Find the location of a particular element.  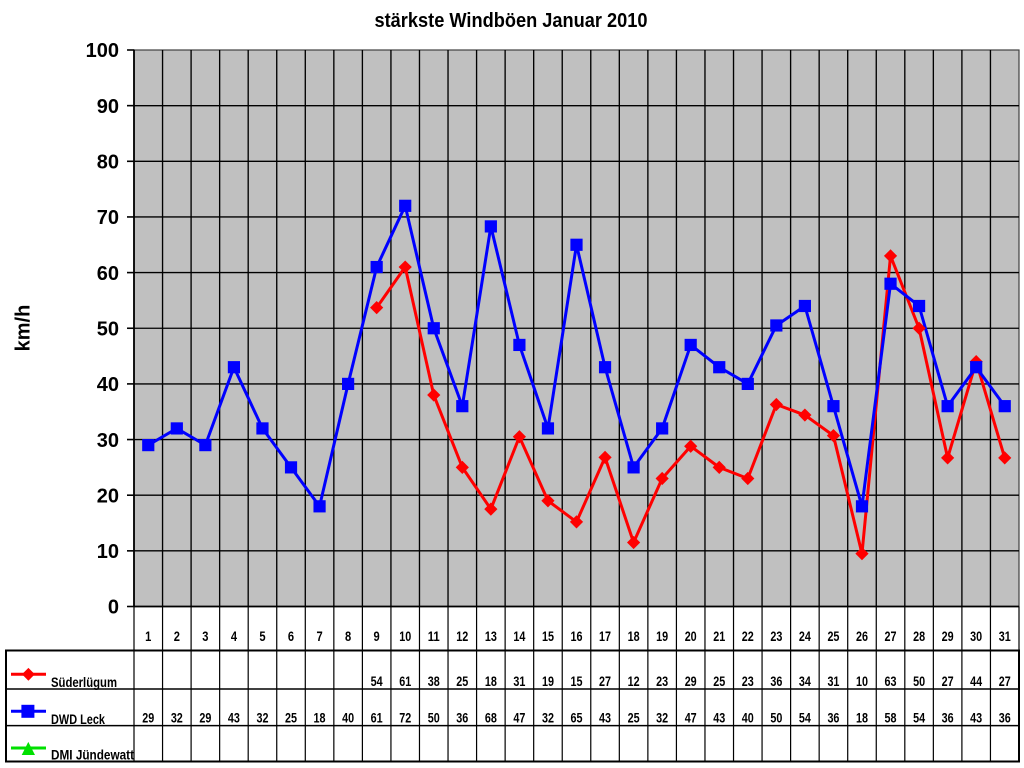

svg-text: 8 is located at coordinates (348, 636).